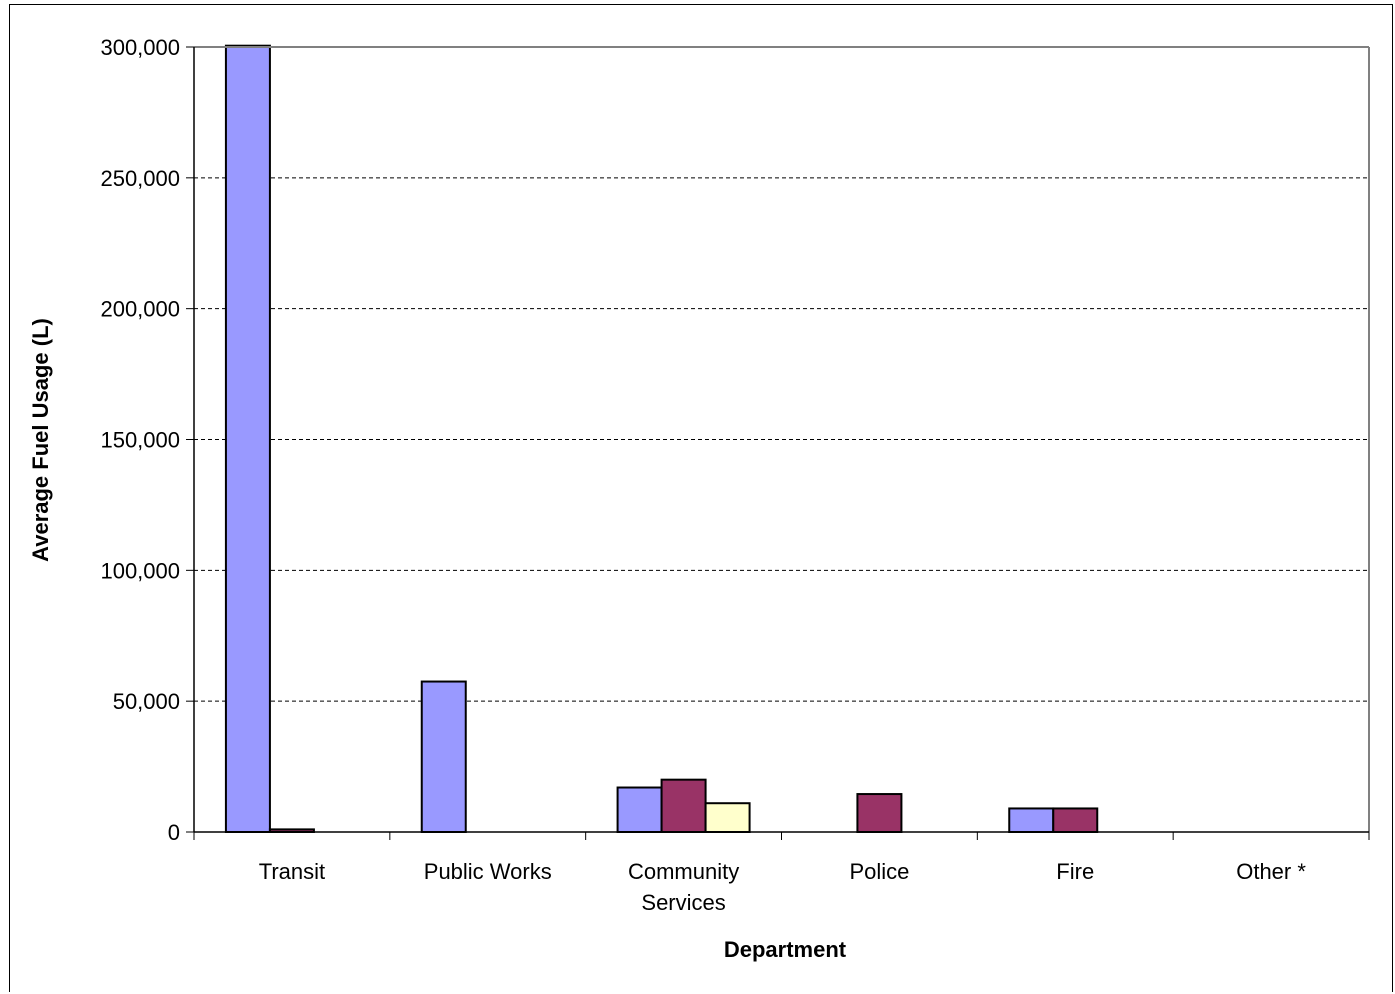 Image resolution: width=1395 pixels, height=994 pixels. What do you see at coordinates (174, 832) in the screenshot?
I see `y-tick-label: 0` at bounding box center [174, 832].